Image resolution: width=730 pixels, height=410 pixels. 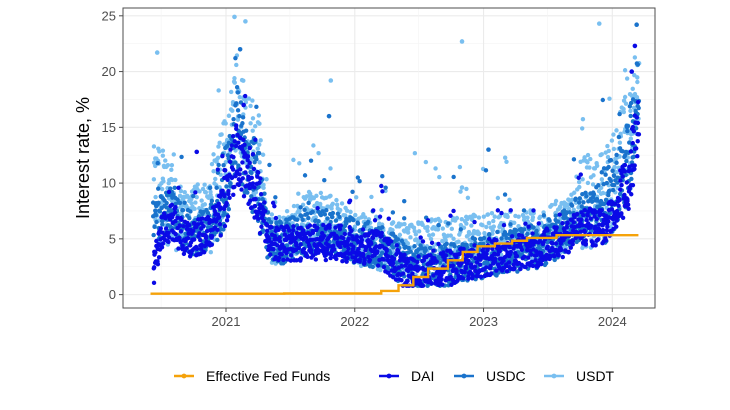 I want to click on legend-item: USDC, so click(x=490, y=376).